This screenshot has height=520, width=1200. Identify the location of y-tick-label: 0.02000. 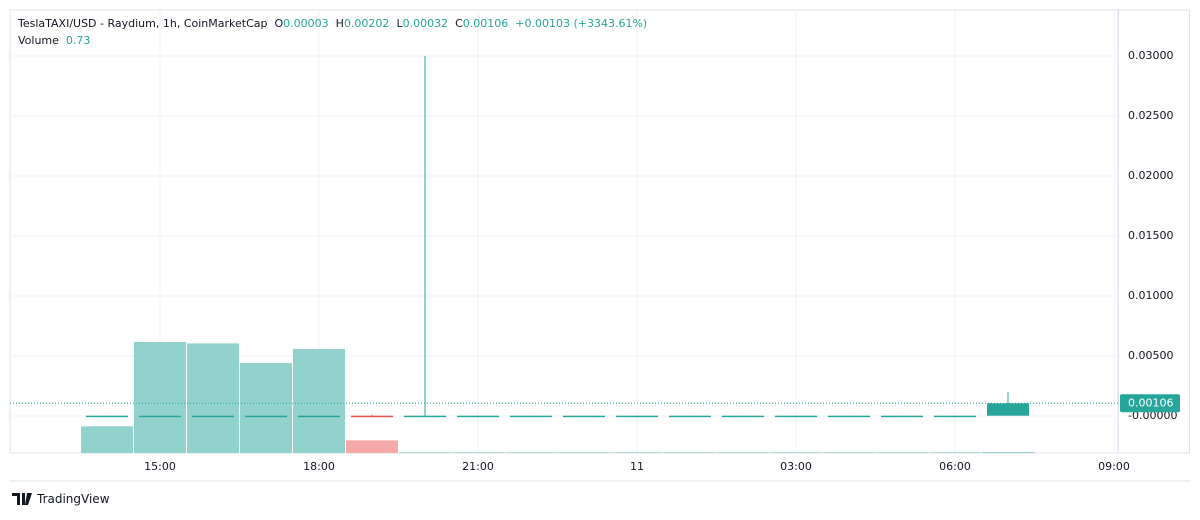
(1151, 175).